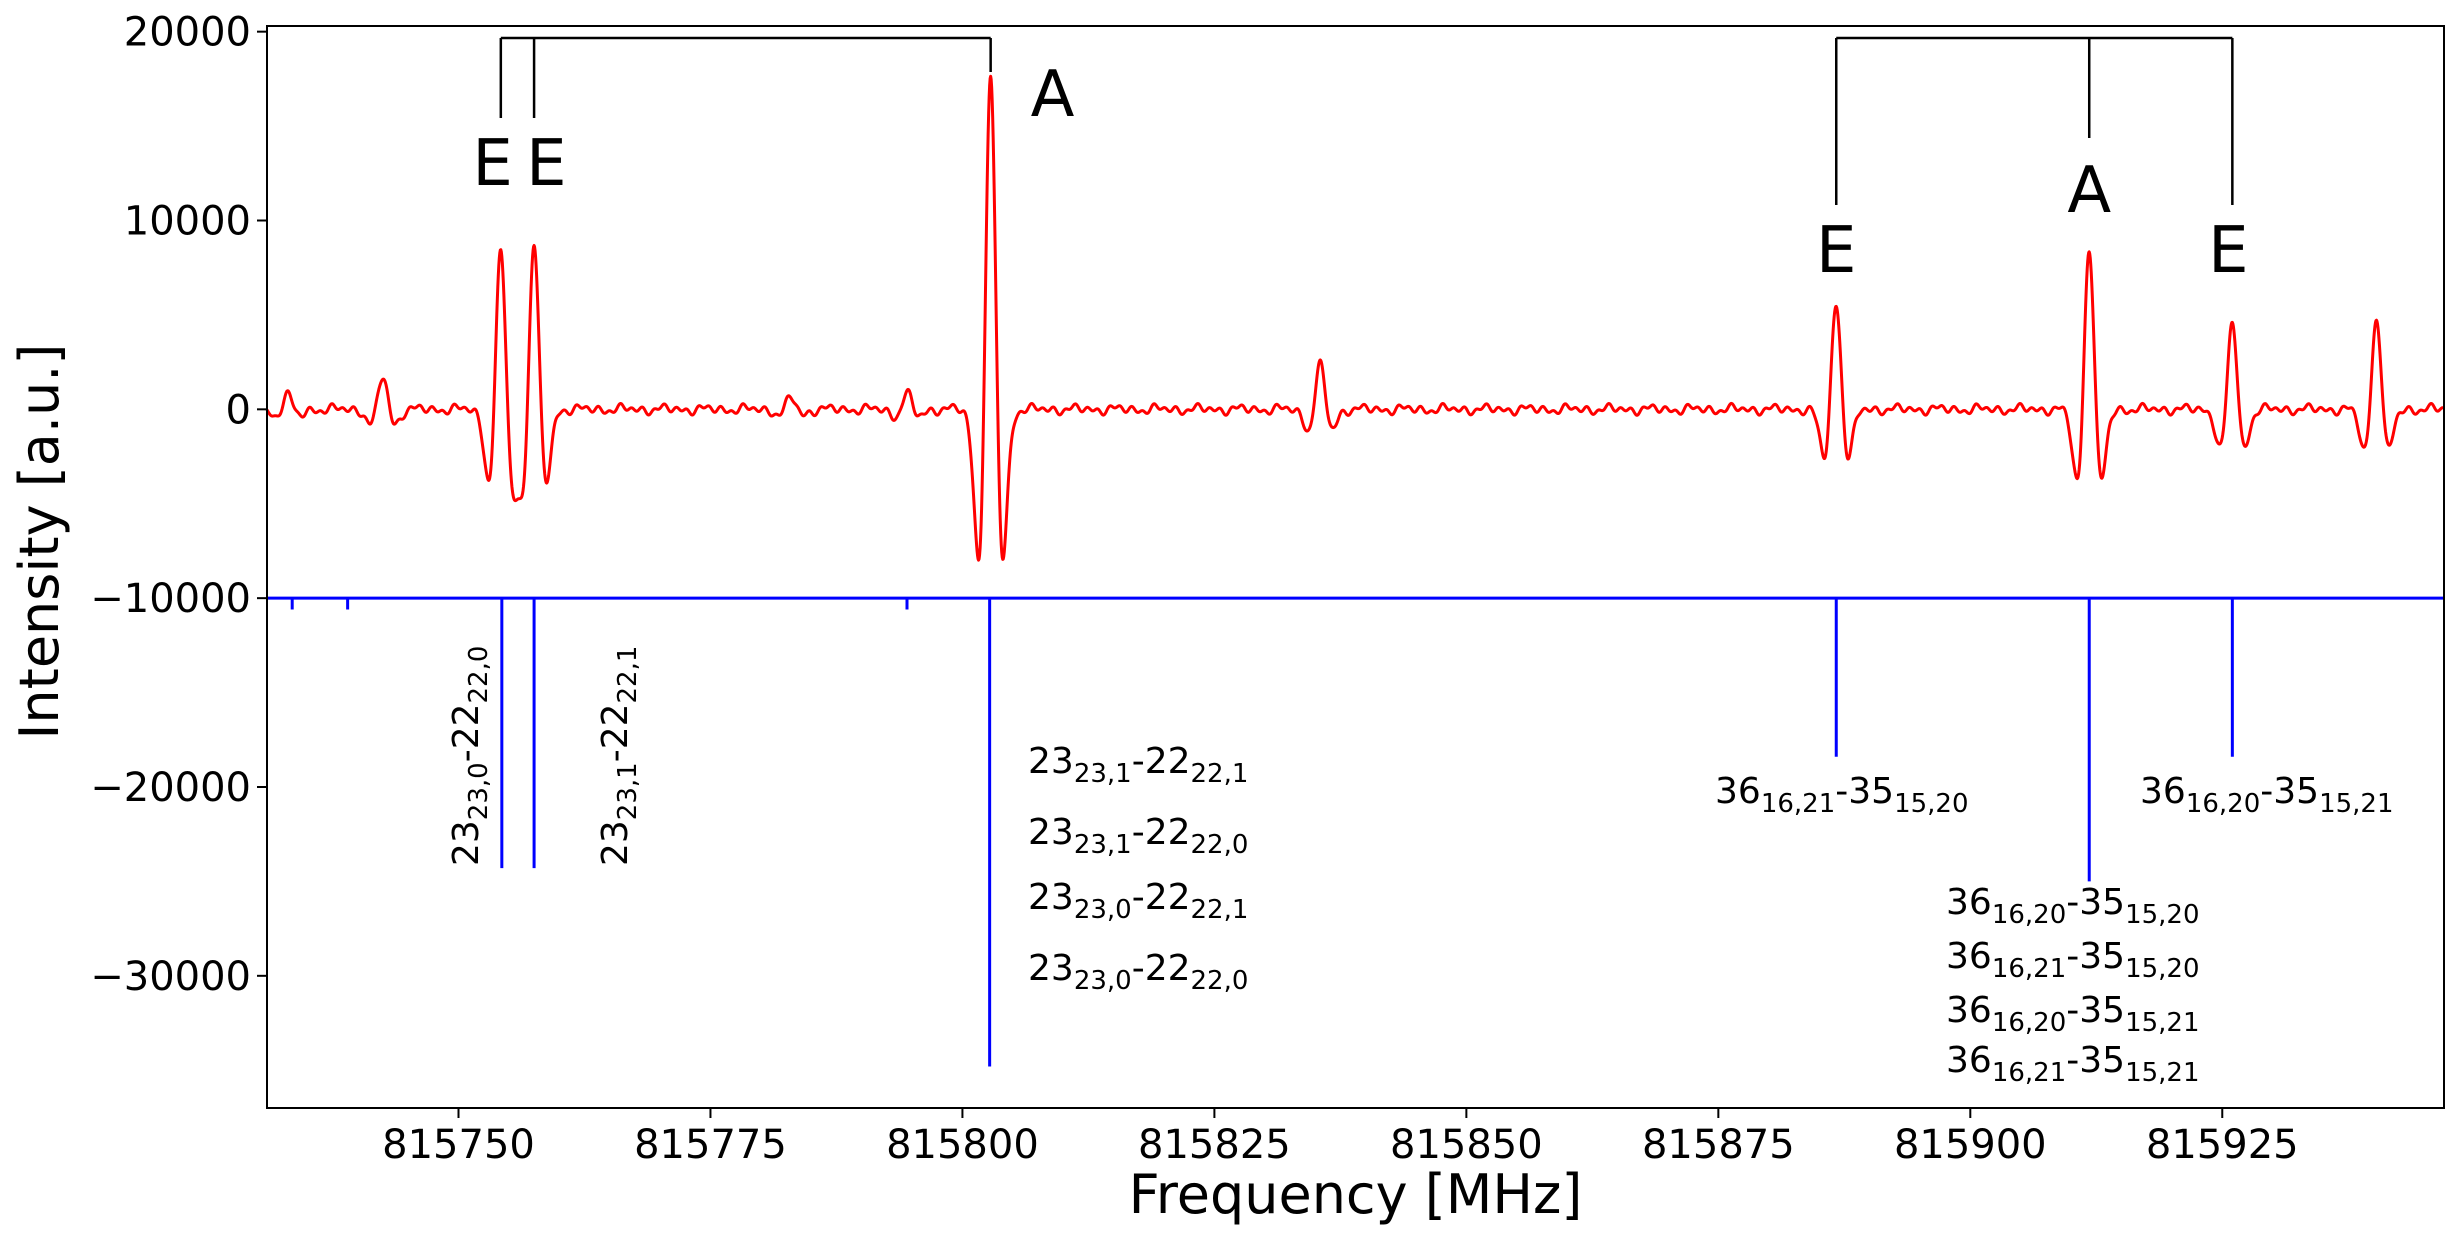 This screenshot has width=2459, height=1242. I want to click on y-tick-label: −20000, so click(170, 788).